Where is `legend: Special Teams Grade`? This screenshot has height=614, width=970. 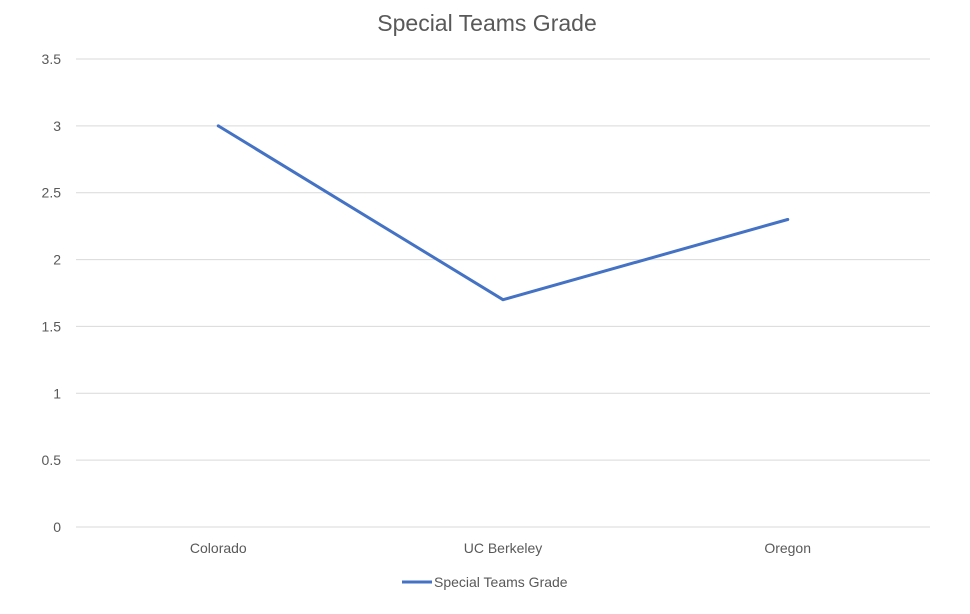
legend: Special Teams Grade is located at coordinates (485, 582).